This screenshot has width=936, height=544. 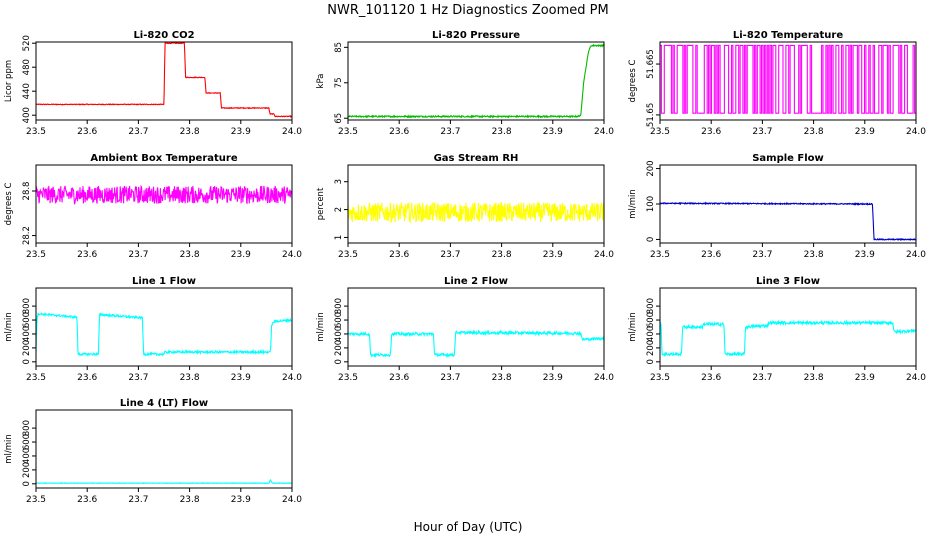 I want to click on li-820-co2-y-tick-label: 520, so click(x=27, y=43).